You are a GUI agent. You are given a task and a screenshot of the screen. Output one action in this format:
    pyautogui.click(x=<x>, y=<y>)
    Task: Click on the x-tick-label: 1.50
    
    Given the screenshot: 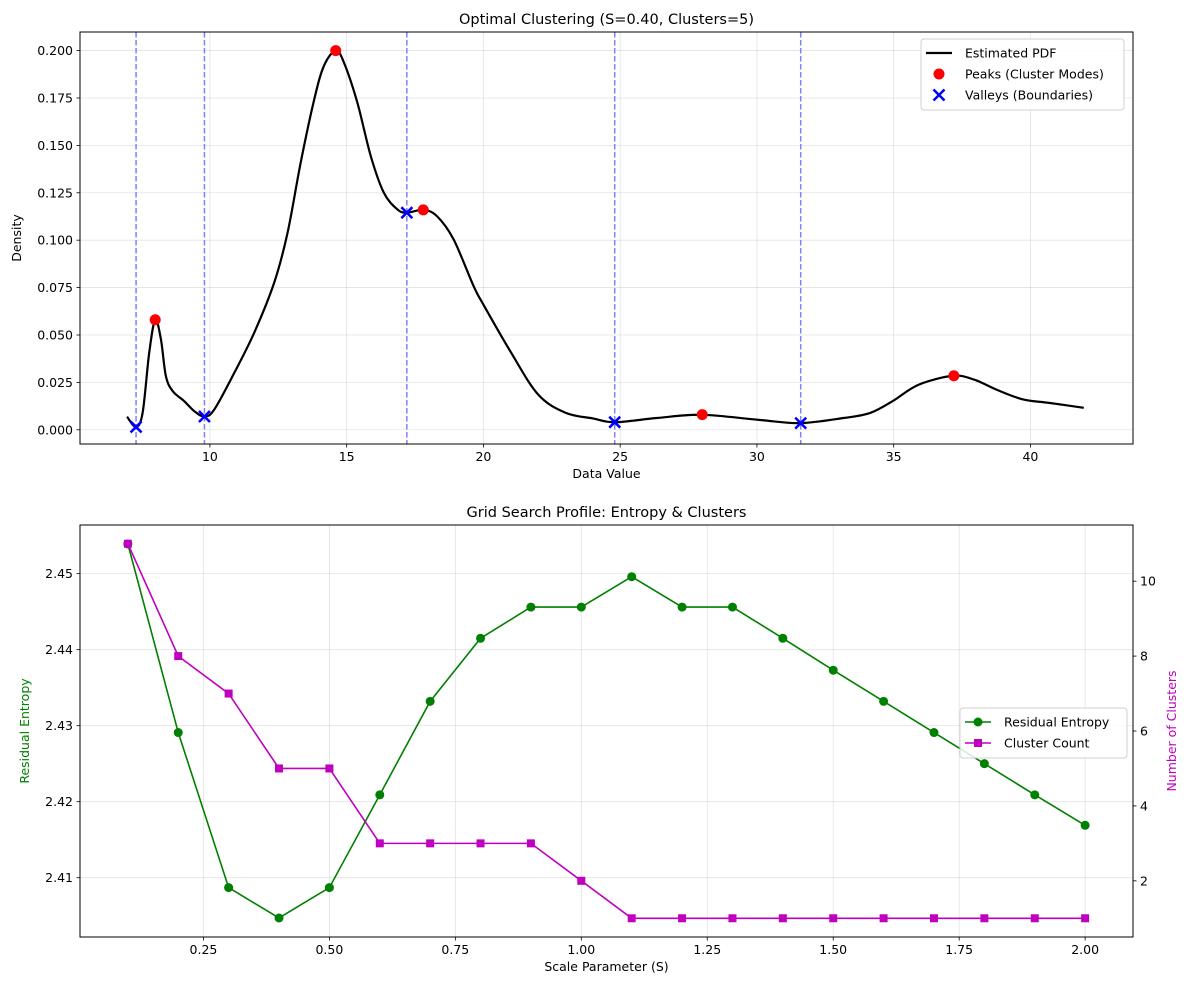 What is the action you would take?
    pyautogui.click(x=833, y=949)
    